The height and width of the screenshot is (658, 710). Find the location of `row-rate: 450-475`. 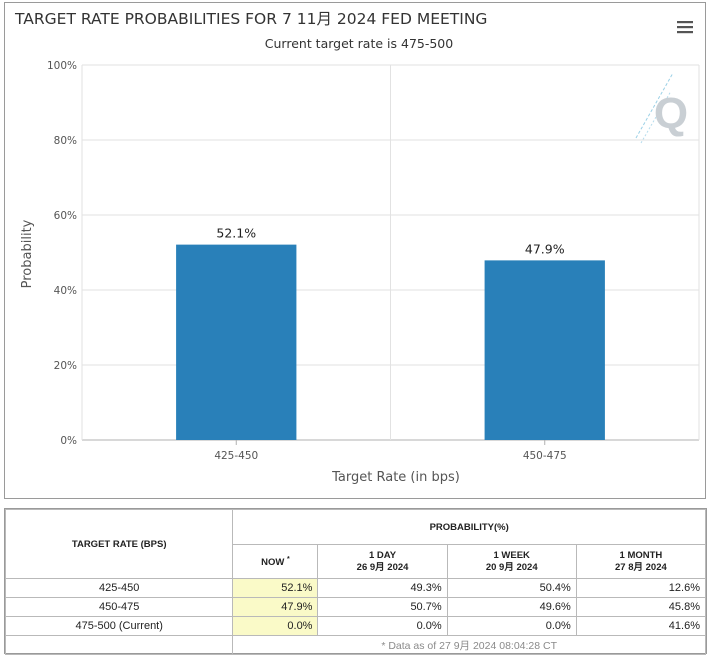

row-rate: 450-475 is located at coordinates (119, 607).